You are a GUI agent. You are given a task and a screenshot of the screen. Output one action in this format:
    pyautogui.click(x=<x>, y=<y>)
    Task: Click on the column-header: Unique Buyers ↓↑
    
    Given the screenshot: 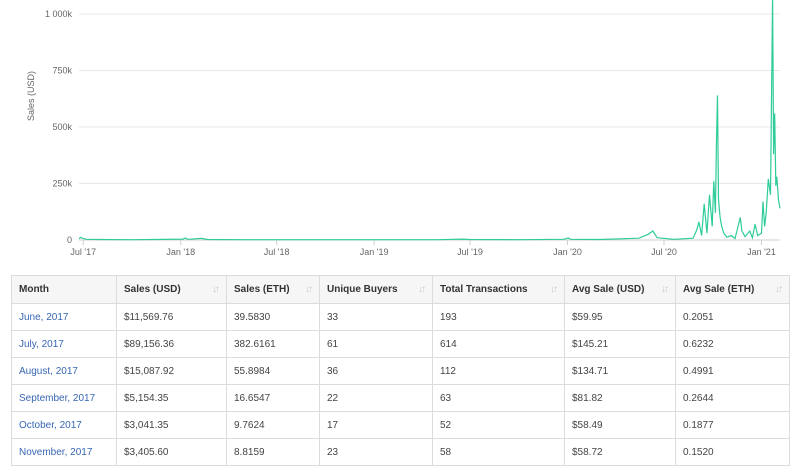 What is the action you would take?
    pyautogui.click(x=376, y=289)
    